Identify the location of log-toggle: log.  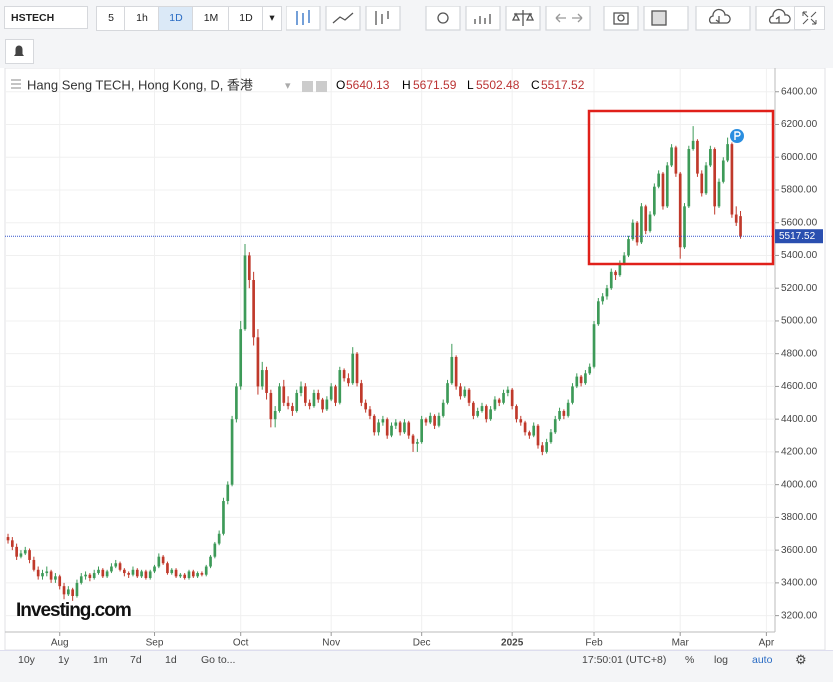
(721, 660).